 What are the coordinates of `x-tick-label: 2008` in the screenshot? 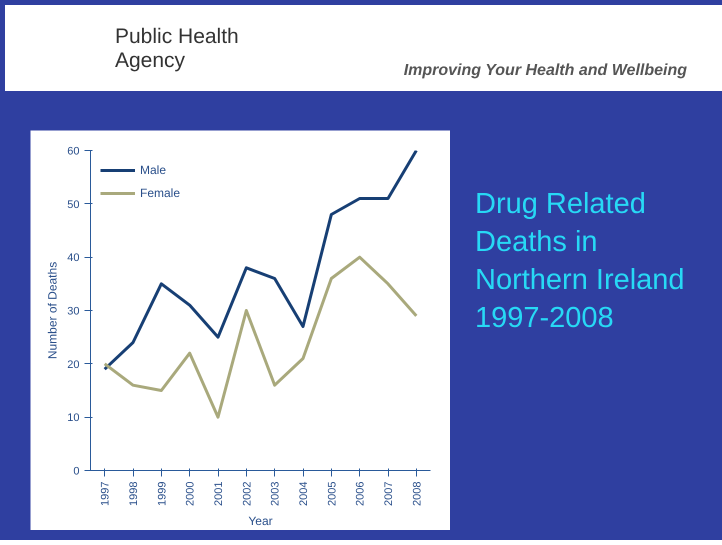 It's located at (417, 493).